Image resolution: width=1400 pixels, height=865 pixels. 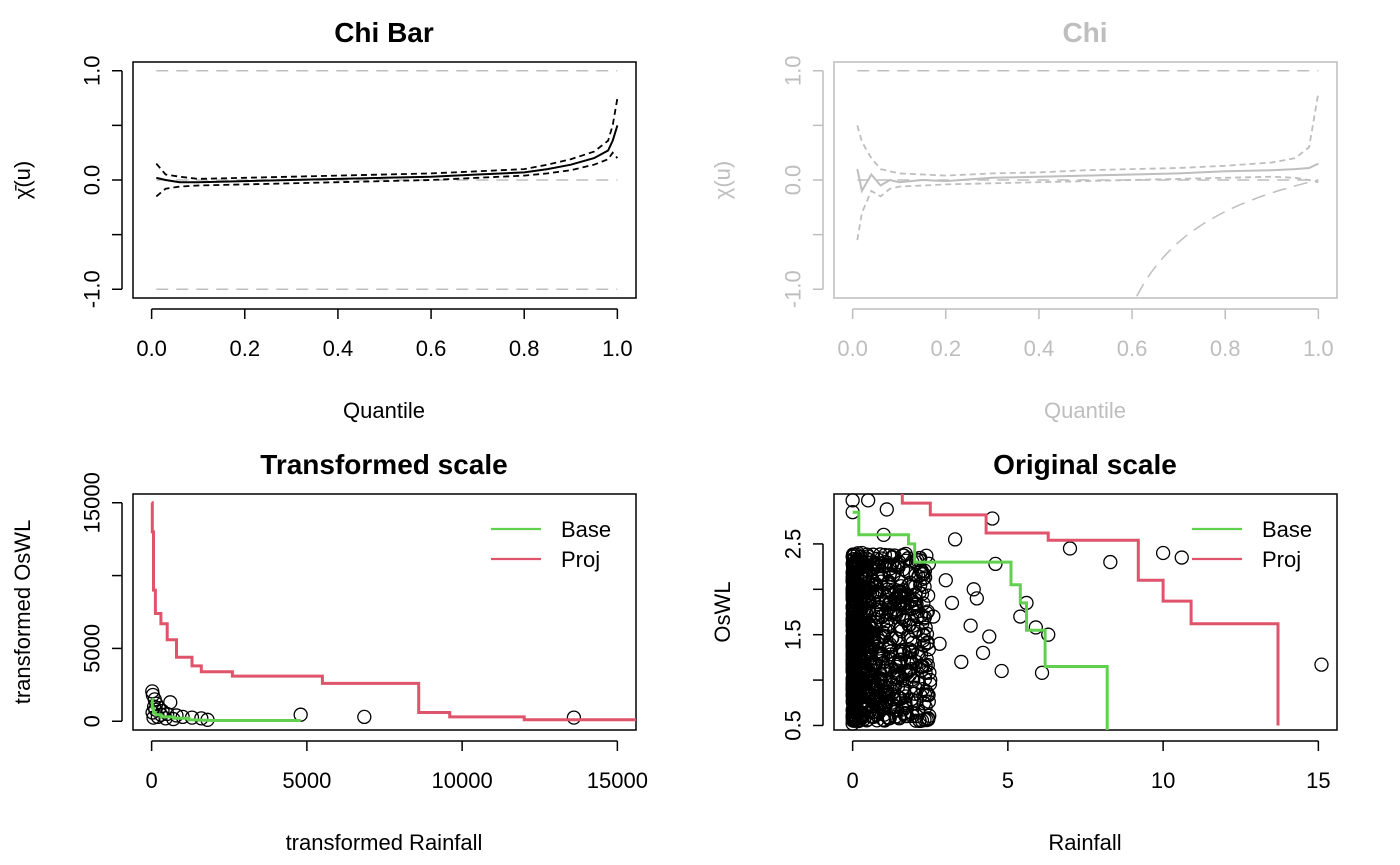 I want to click on x-axis: 0 5000 10000 15000, so click(x=397, y=766).